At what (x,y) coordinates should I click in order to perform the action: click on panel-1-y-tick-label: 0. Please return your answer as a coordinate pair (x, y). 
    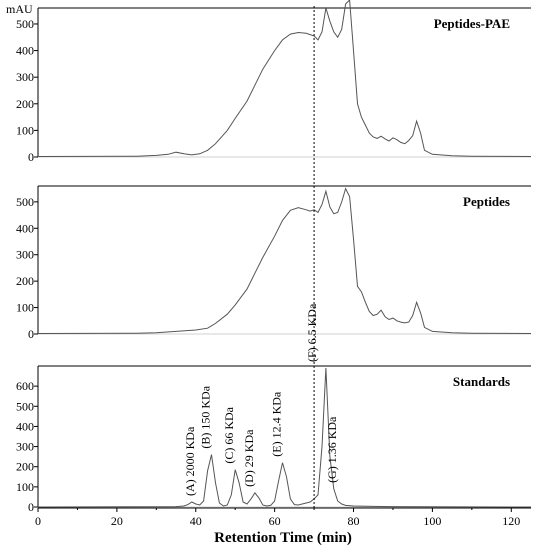
    Looking at the image, I should click on (31, 334).